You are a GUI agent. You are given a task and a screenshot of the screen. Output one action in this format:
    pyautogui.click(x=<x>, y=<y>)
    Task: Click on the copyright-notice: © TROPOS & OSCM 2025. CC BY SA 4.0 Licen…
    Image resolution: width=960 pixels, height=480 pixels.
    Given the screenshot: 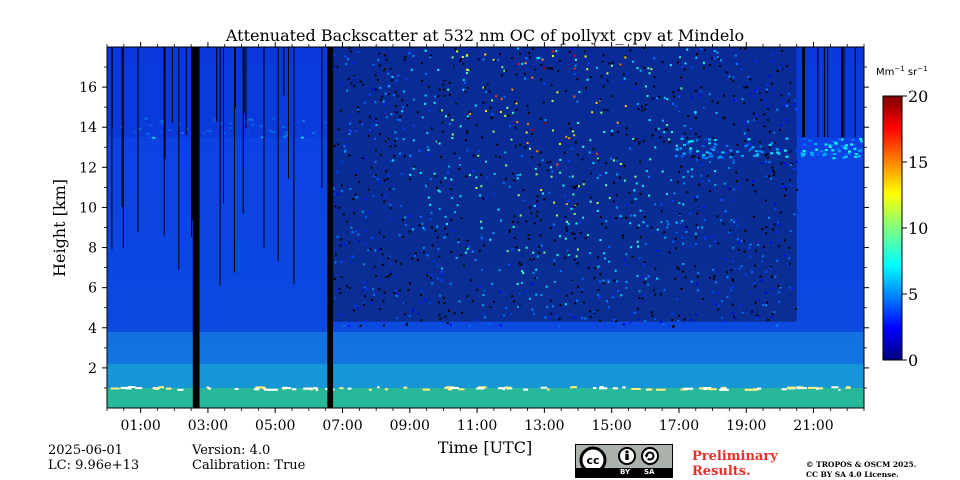 What is the action you would take?
    pyautogui.click(x=861, y=470)
    